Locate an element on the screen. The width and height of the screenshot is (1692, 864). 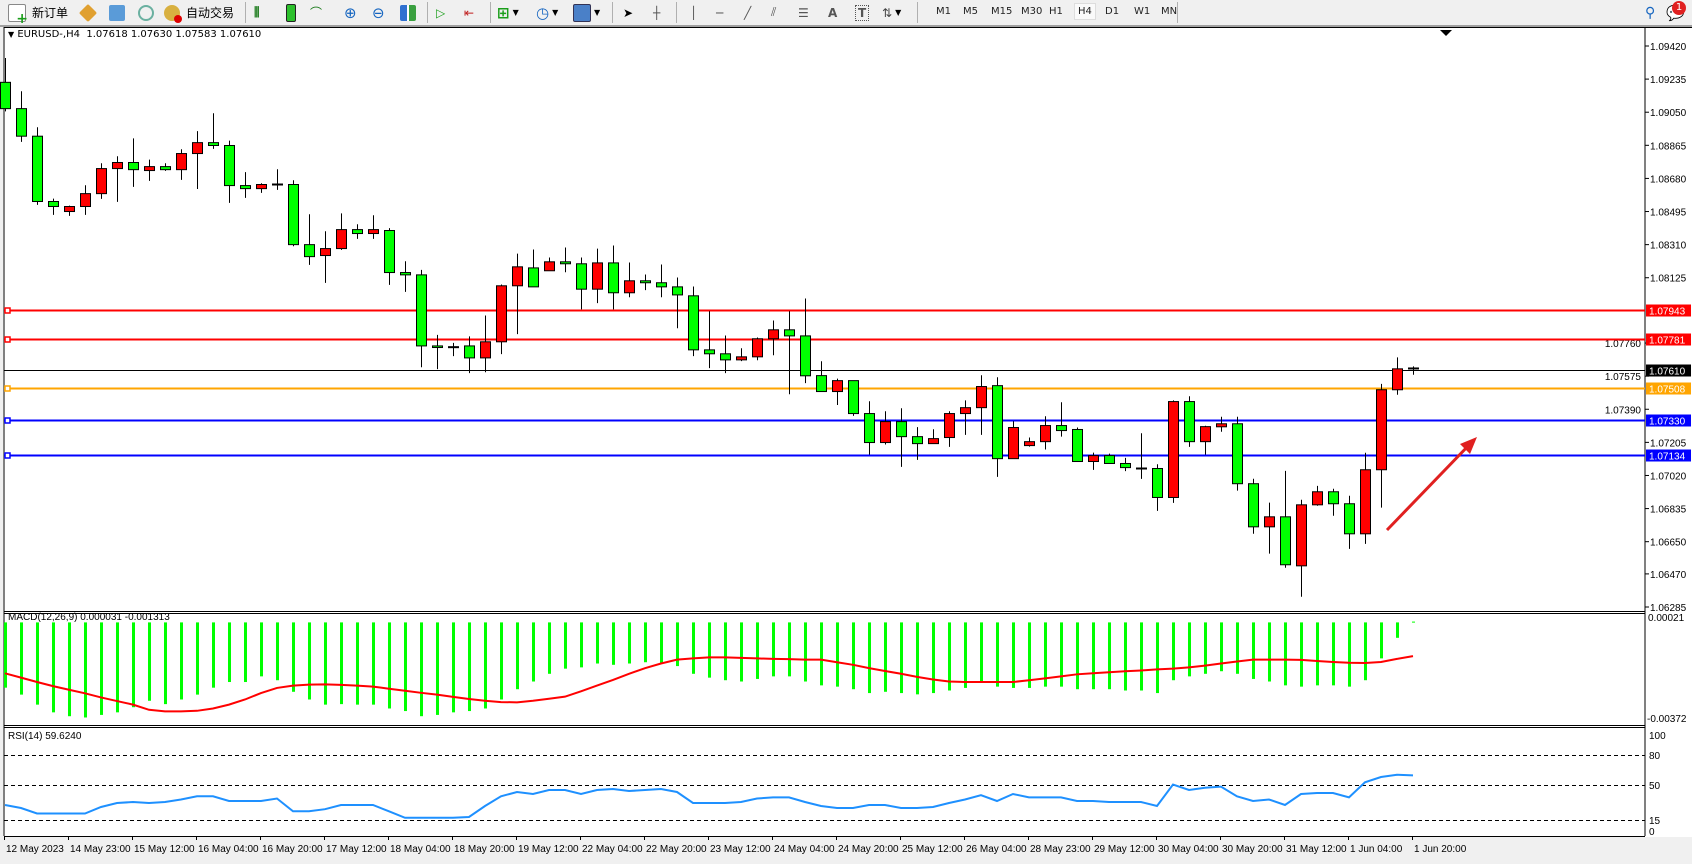
text-button: A is located at coordinates (832, 12).